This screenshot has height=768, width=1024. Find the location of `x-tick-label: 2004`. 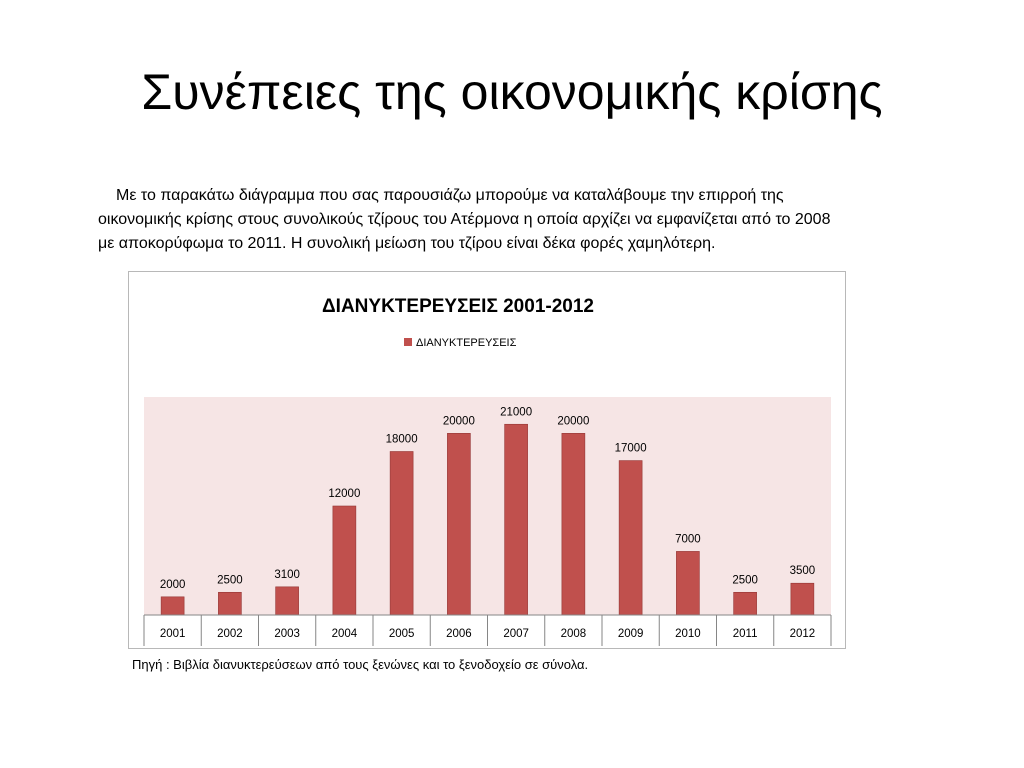

x-tick-label: 2004 is located at coordinates (345, 634).